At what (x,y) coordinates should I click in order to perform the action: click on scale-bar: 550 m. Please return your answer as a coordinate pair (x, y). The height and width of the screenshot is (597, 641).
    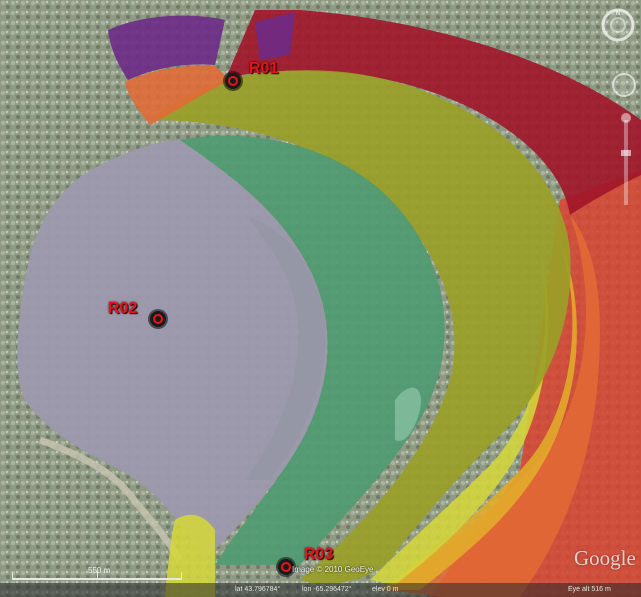
    Looking at the image, I should click on (97, 574).